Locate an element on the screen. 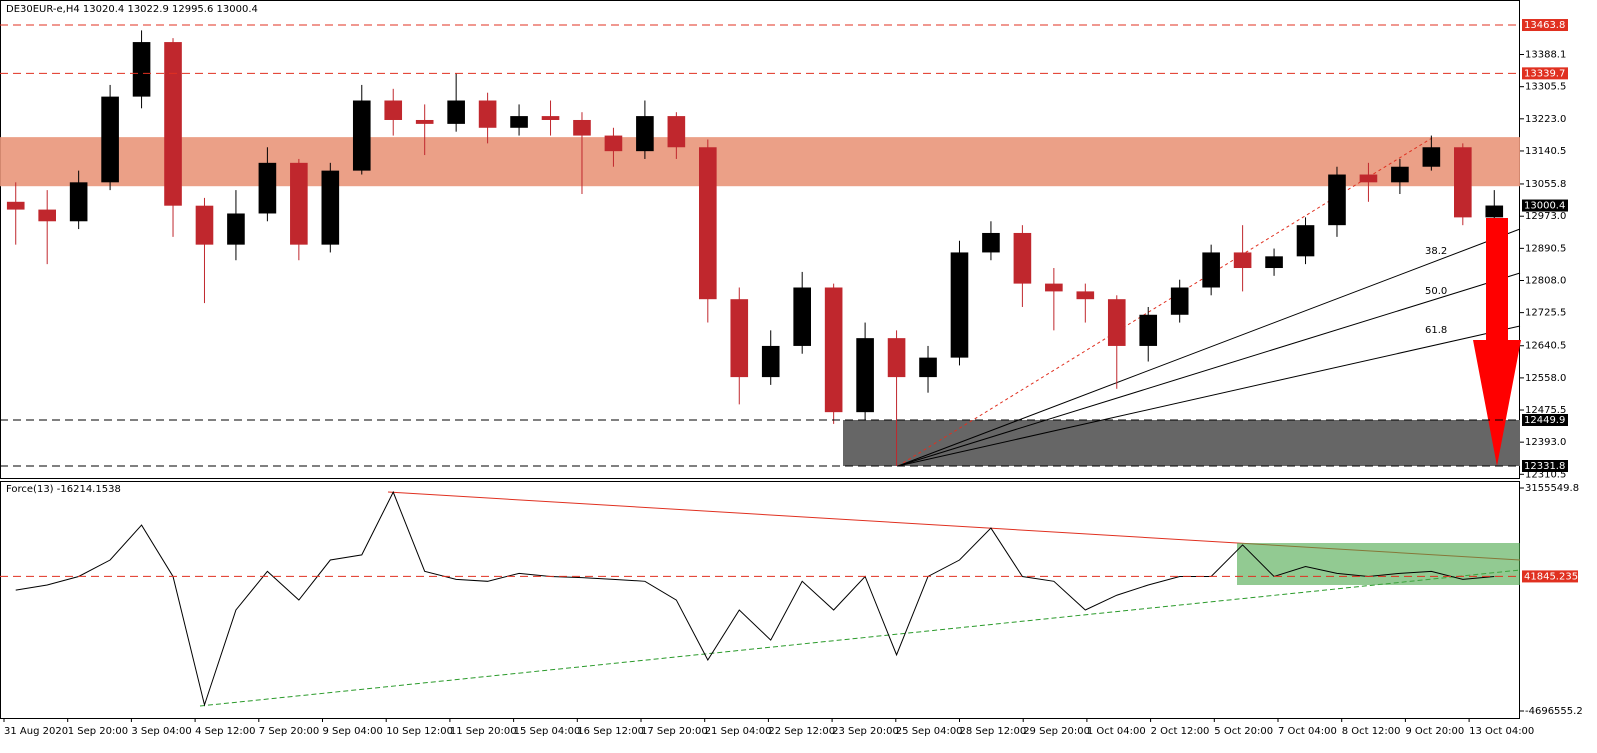 This screenshot has width=1597, height=753. y-tick-label: 13055.8 is located at coordinates (1545, 184).